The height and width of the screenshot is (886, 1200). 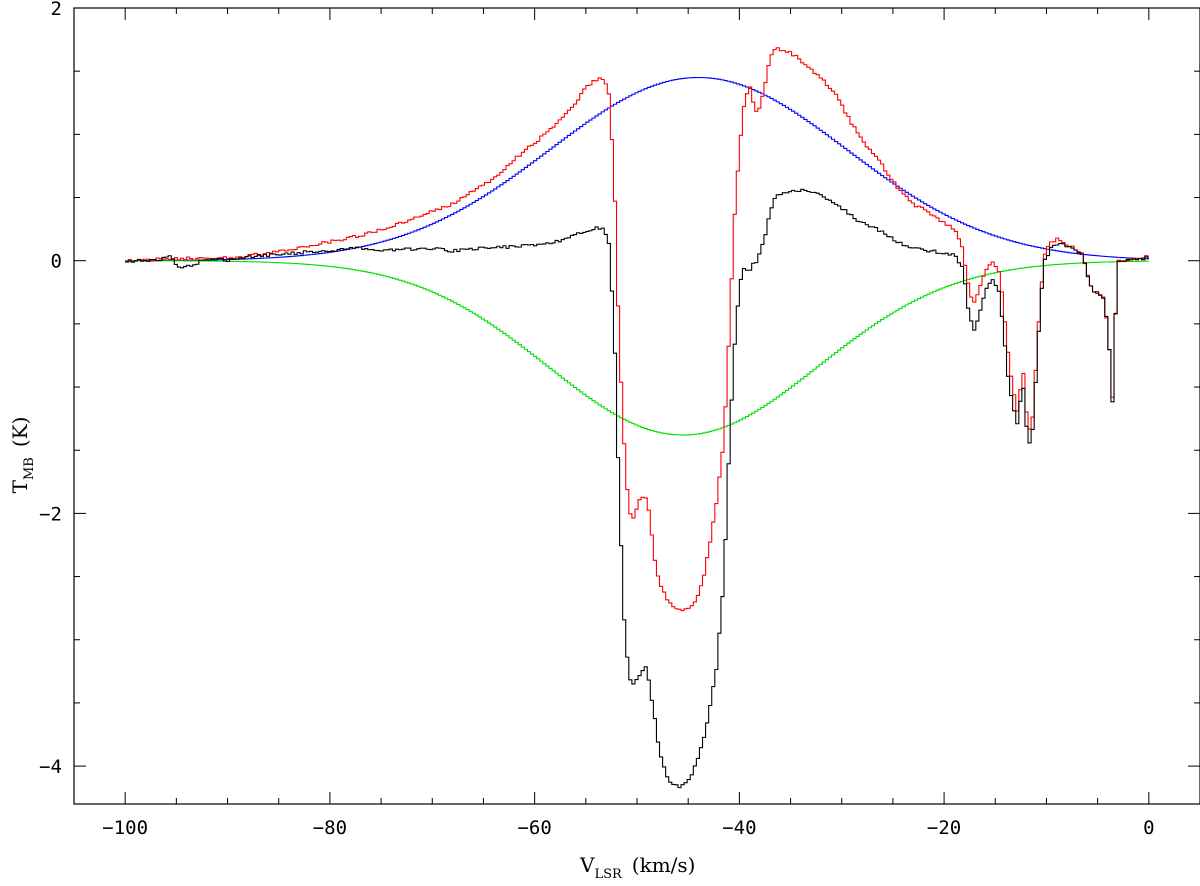 What do you see at coordinates (637, 867) in the screenshot?
I see `x-axis-label: VLSR (km/s)` at bounding box center [637, 867].